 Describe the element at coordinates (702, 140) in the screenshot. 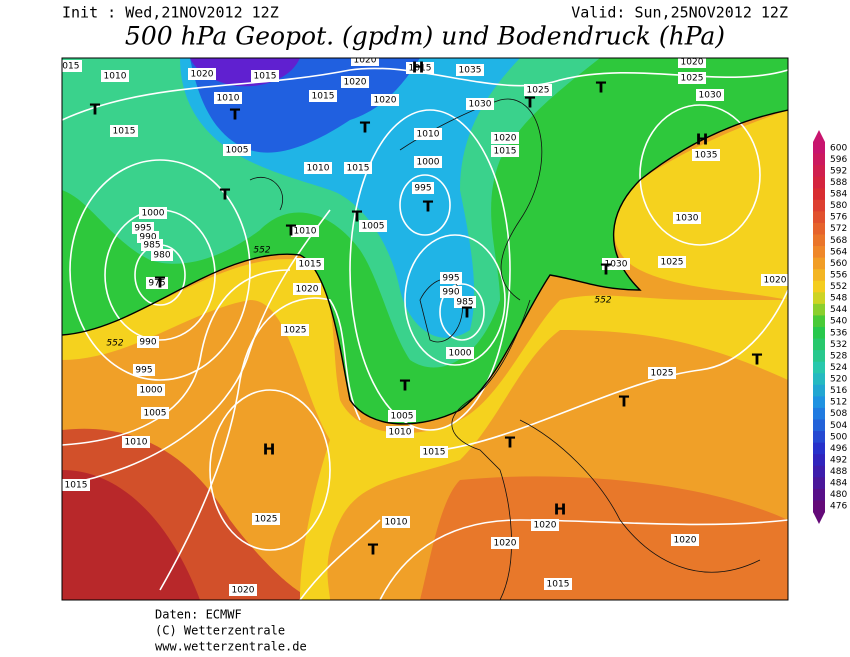

I see `pressure-system: H` at that location.